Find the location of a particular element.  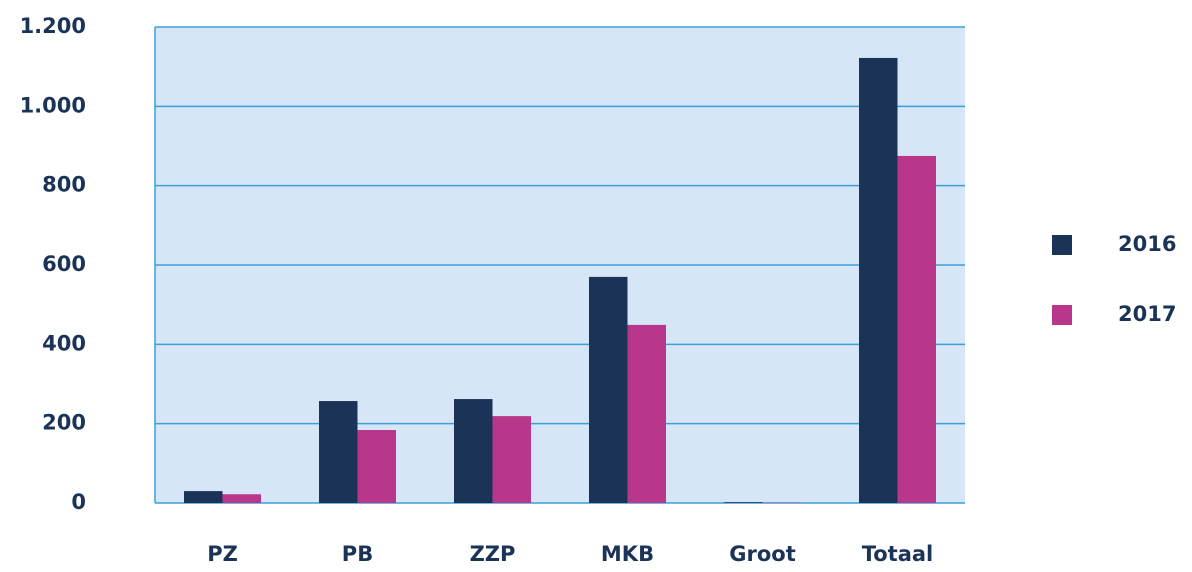

y-tick-label: 600 is located at coordinates (64, 264).